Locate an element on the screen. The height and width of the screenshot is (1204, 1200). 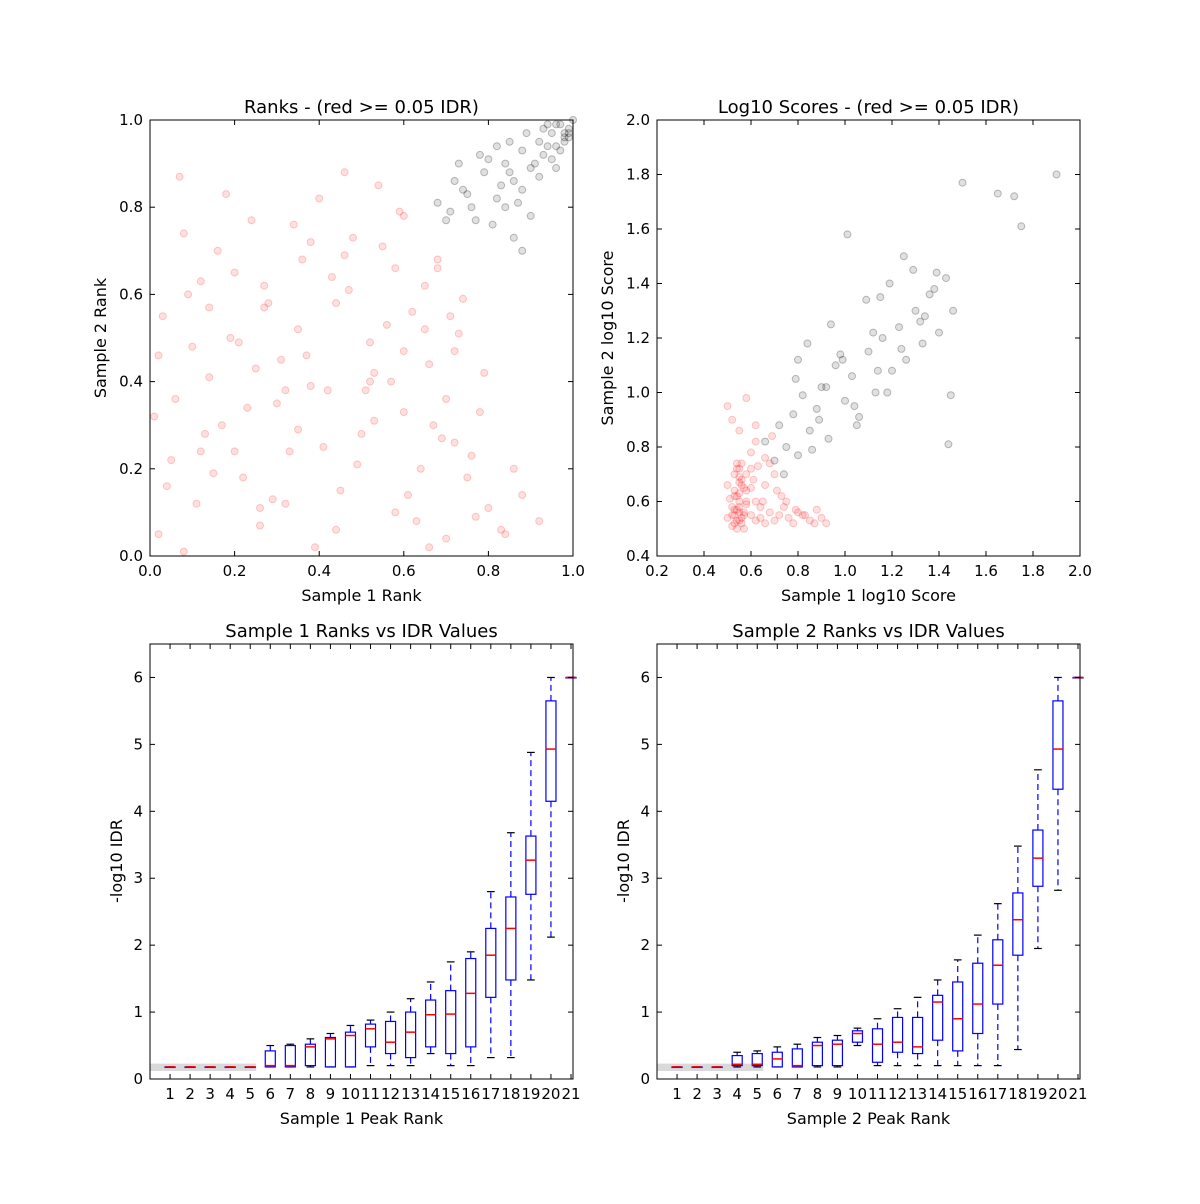
x-tick-label: 4 is located at coordinates (230, 1094).